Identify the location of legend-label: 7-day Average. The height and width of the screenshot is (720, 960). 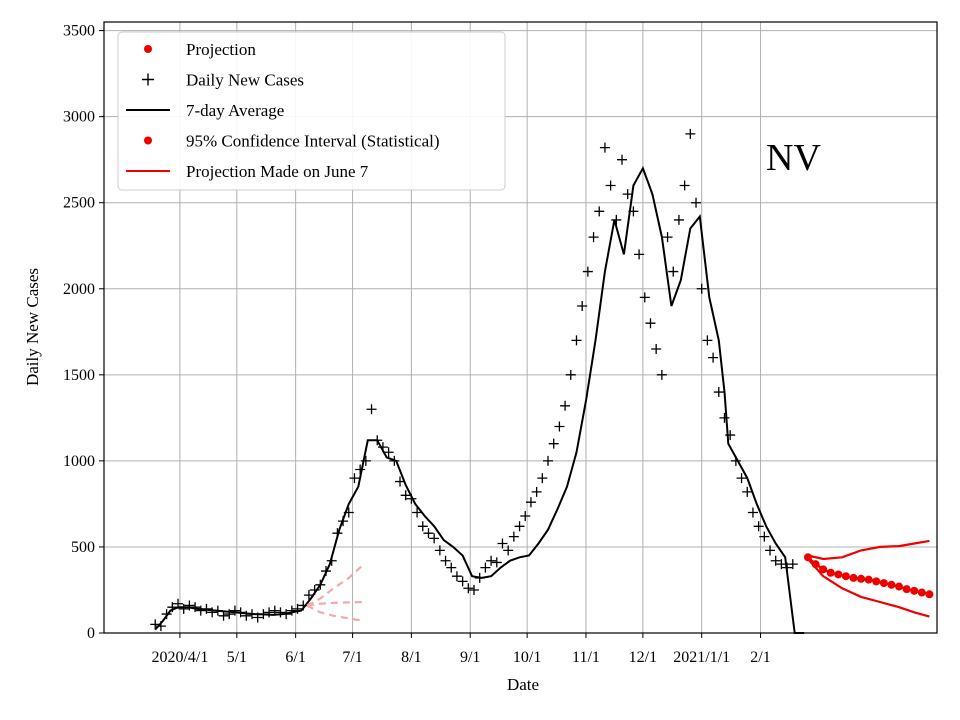
(235, 110).